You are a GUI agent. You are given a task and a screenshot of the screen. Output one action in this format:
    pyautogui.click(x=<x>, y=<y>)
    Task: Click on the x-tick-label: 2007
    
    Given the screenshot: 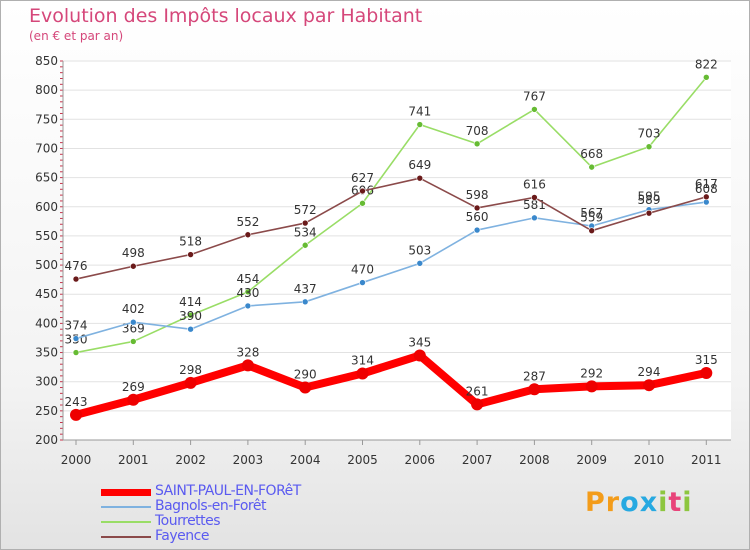 What is the action you would take?
    pyautogui.click(x=477, y=460)
    